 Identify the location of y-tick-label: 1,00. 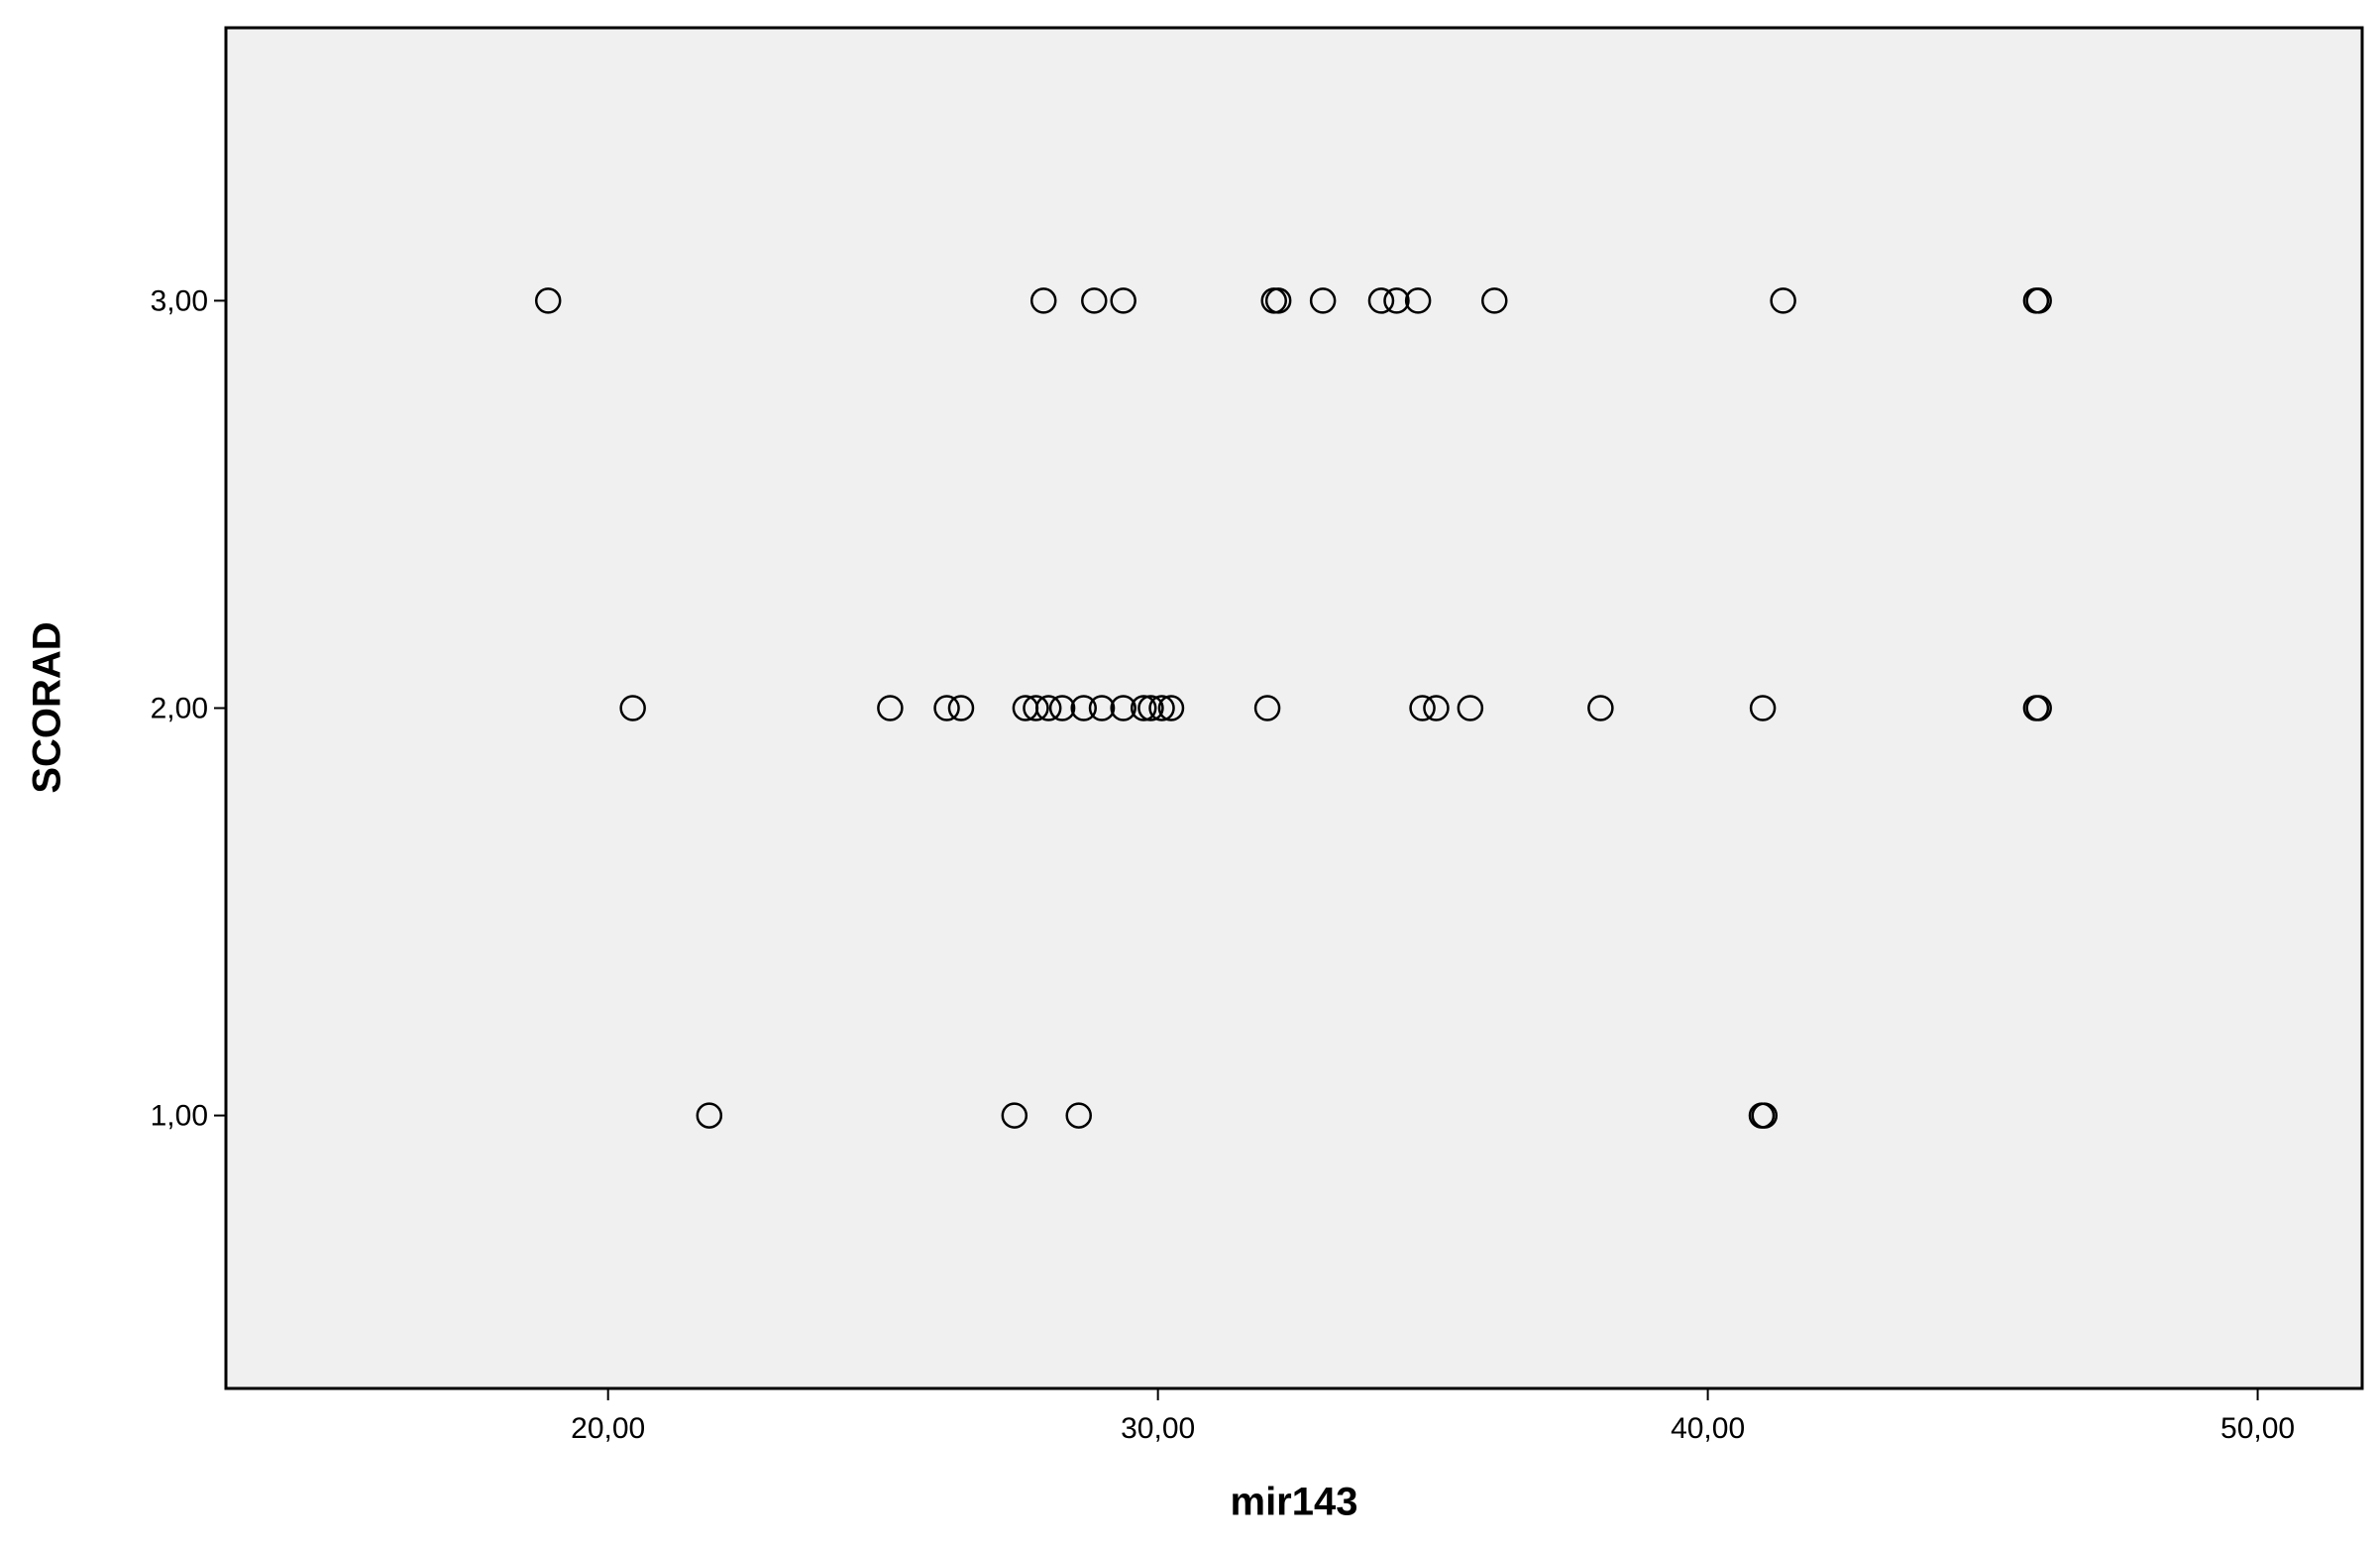
(179, 1115).